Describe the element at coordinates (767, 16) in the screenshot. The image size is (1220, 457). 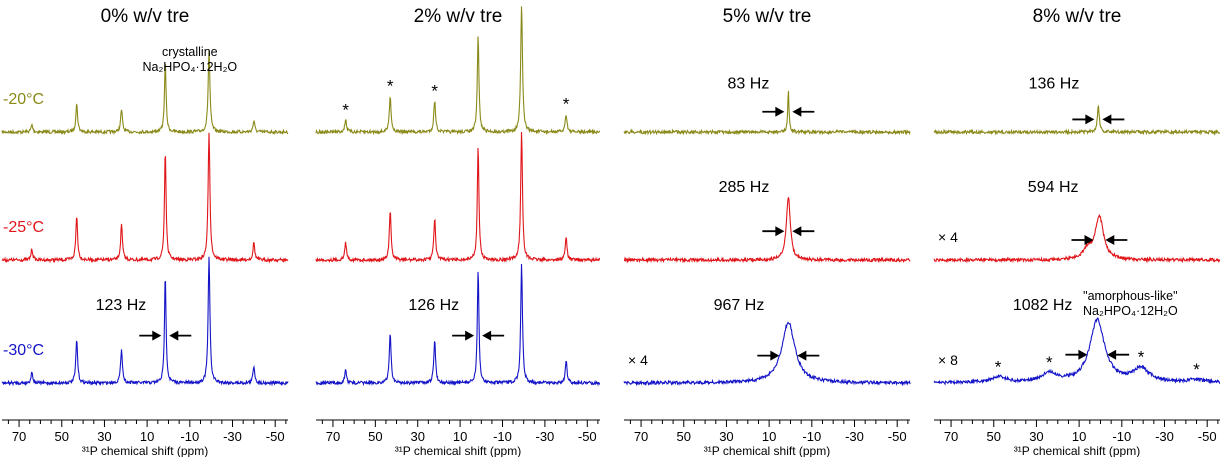
I see `panel-title: 5% w/v tre` at that location.